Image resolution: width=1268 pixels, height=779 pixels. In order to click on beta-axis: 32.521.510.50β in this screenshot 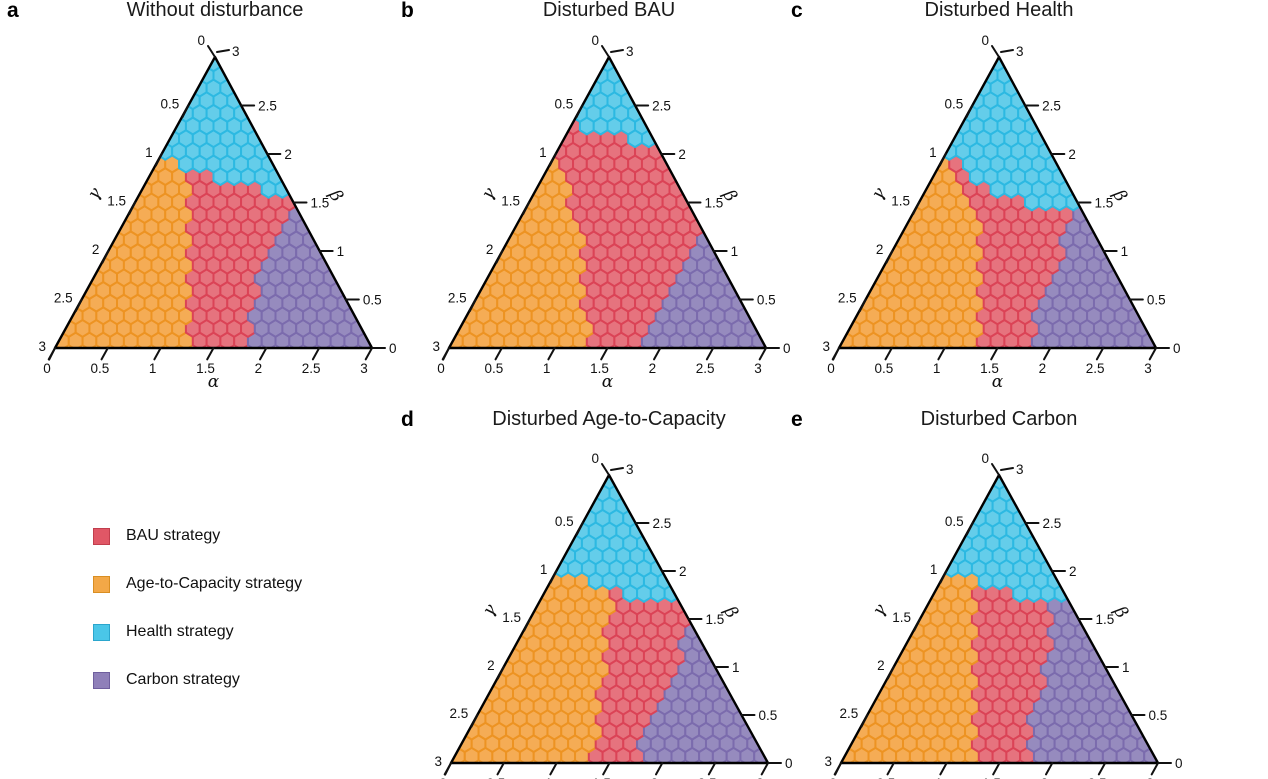, I will do `click(700, 200)`.